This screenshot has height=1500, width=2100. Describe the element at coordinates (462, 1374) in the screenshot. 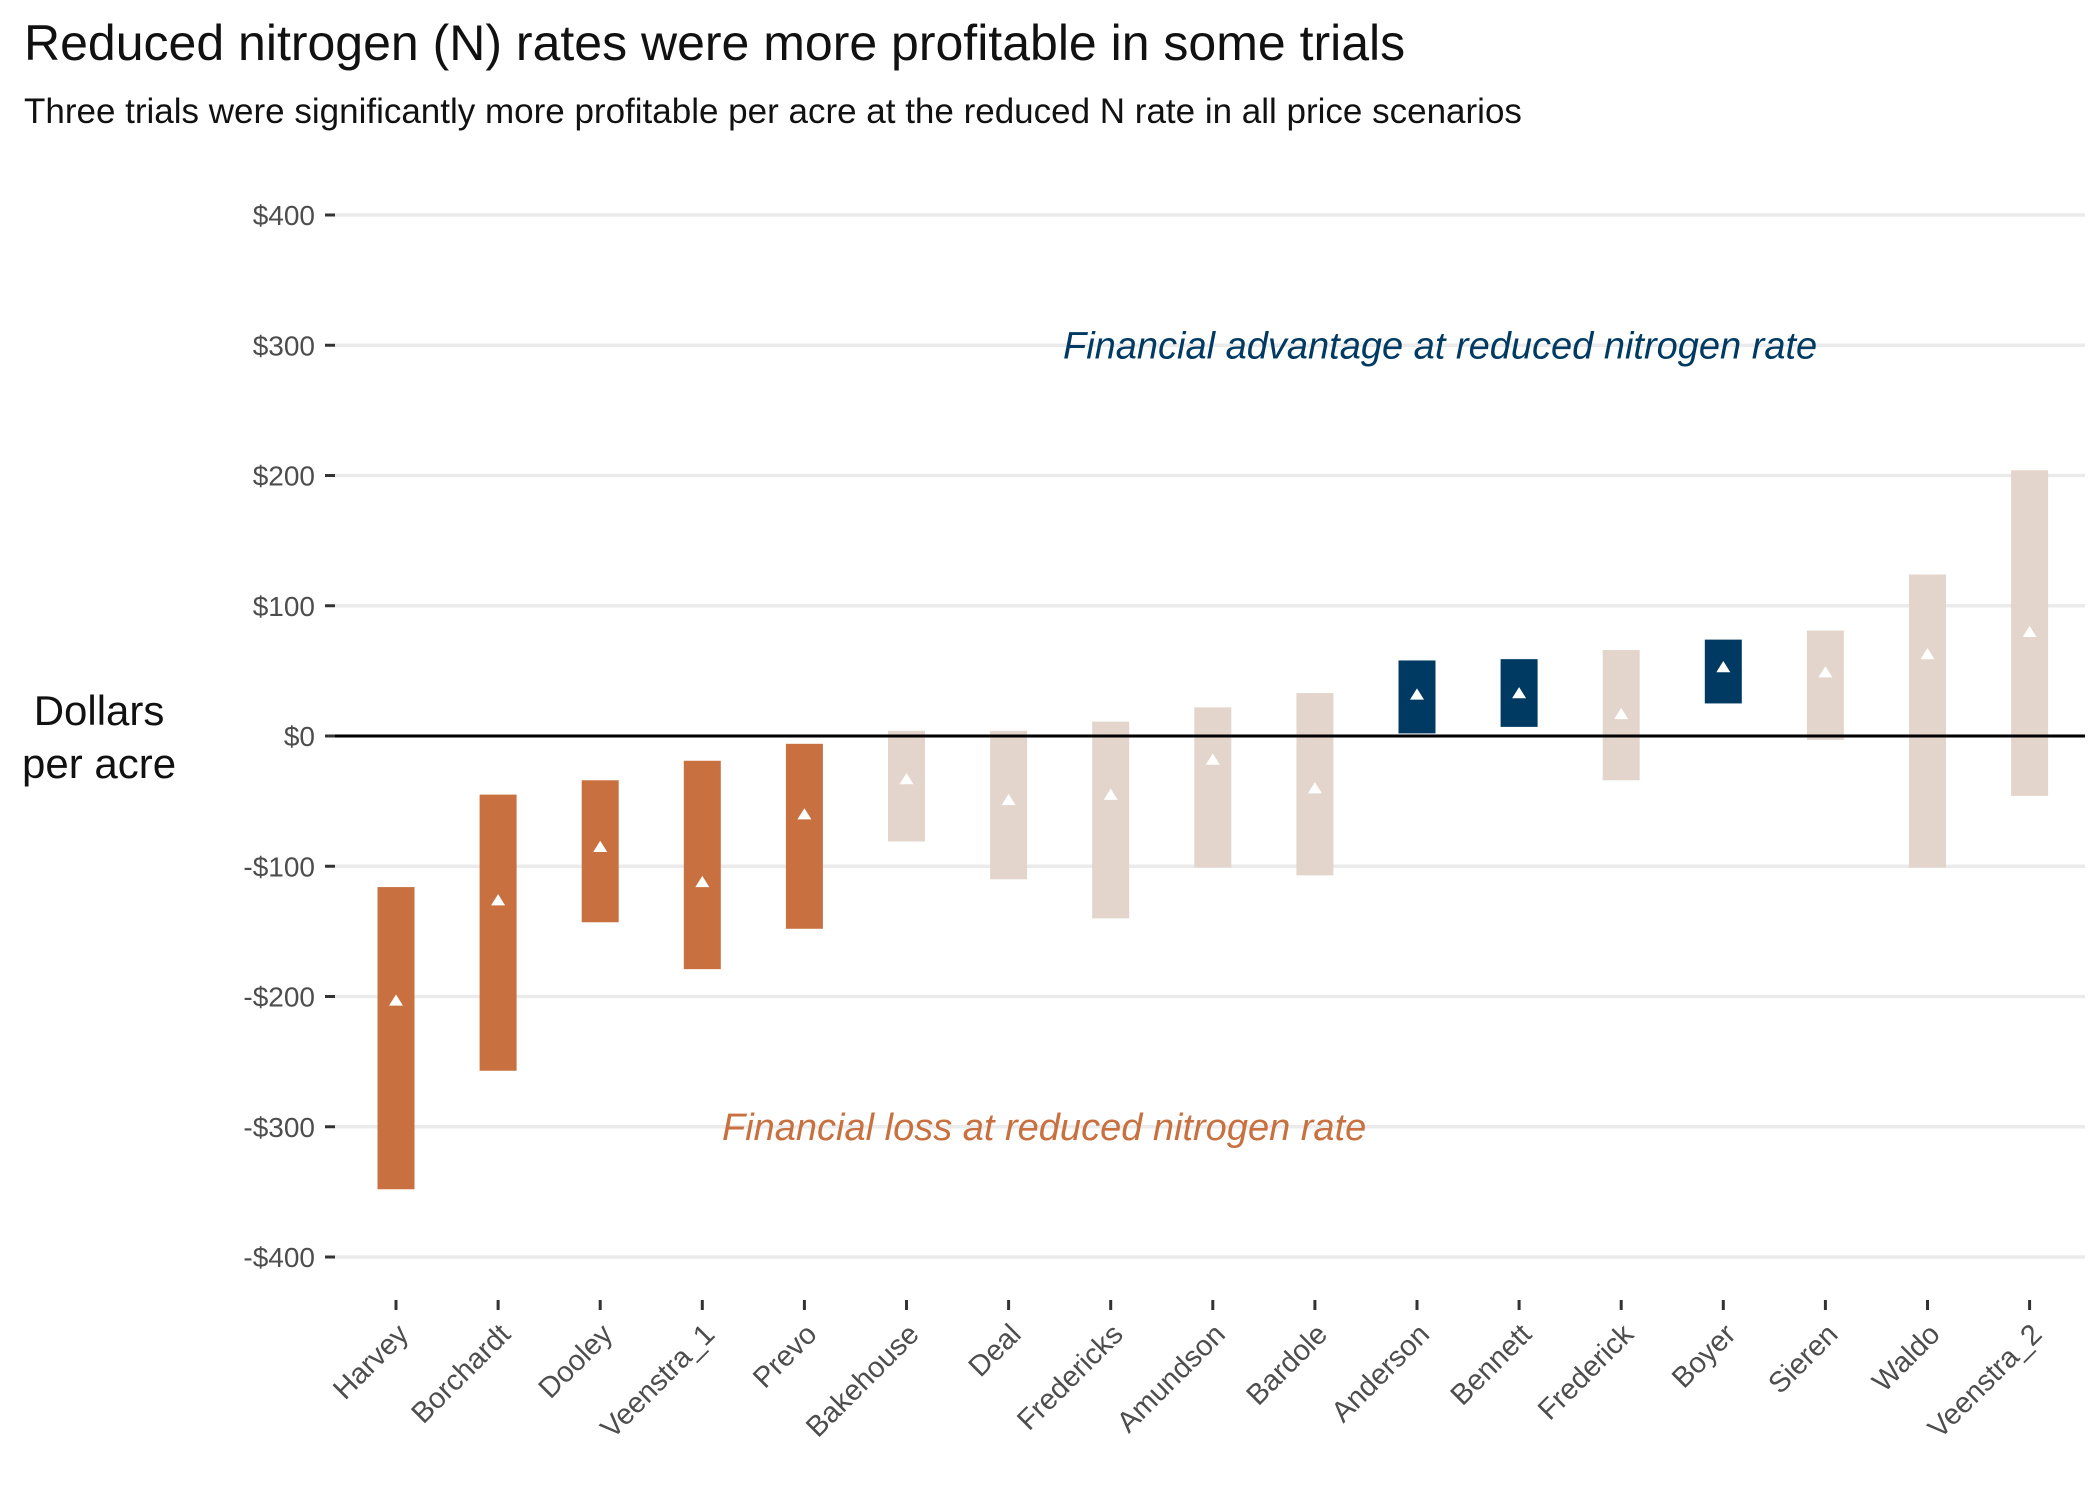

I see `x-tick-label: Borchardt` at that location.